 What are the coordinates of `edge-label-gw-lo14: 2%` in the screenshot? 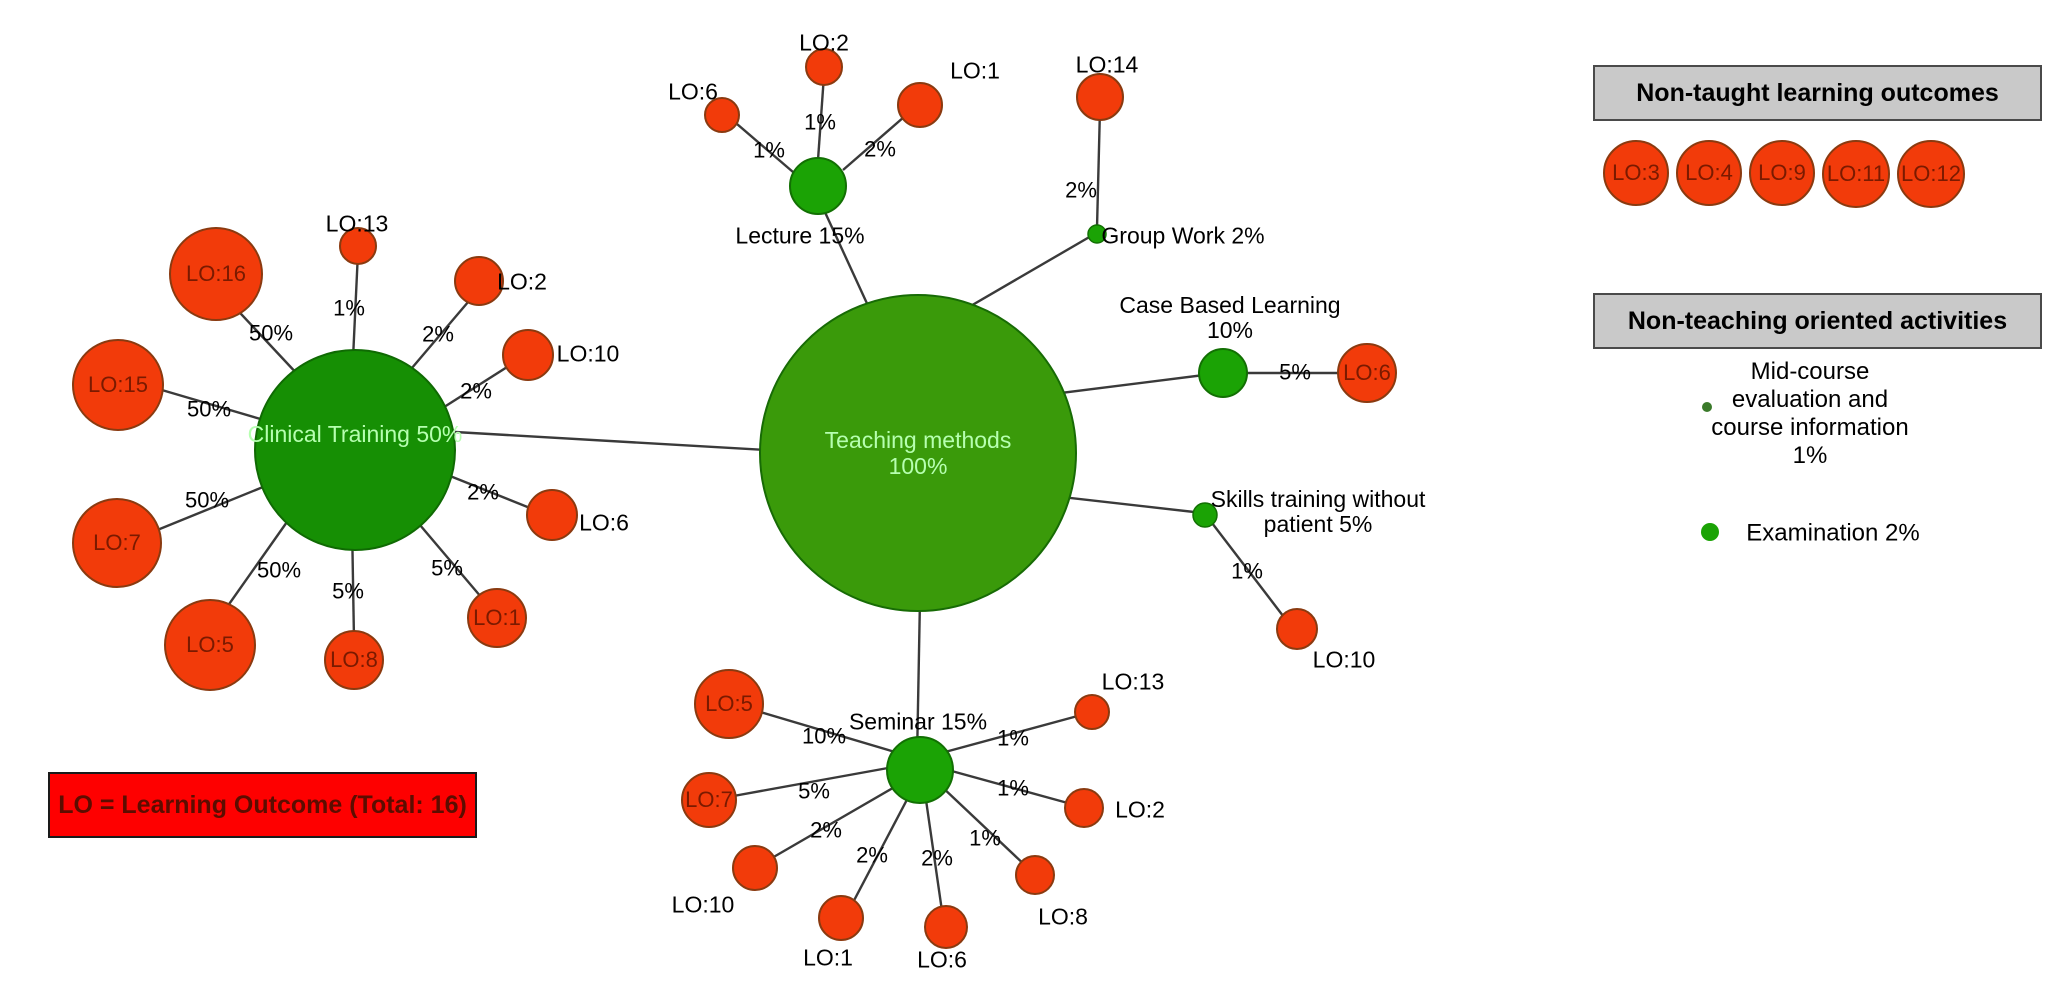 It's located at (1081, 190).